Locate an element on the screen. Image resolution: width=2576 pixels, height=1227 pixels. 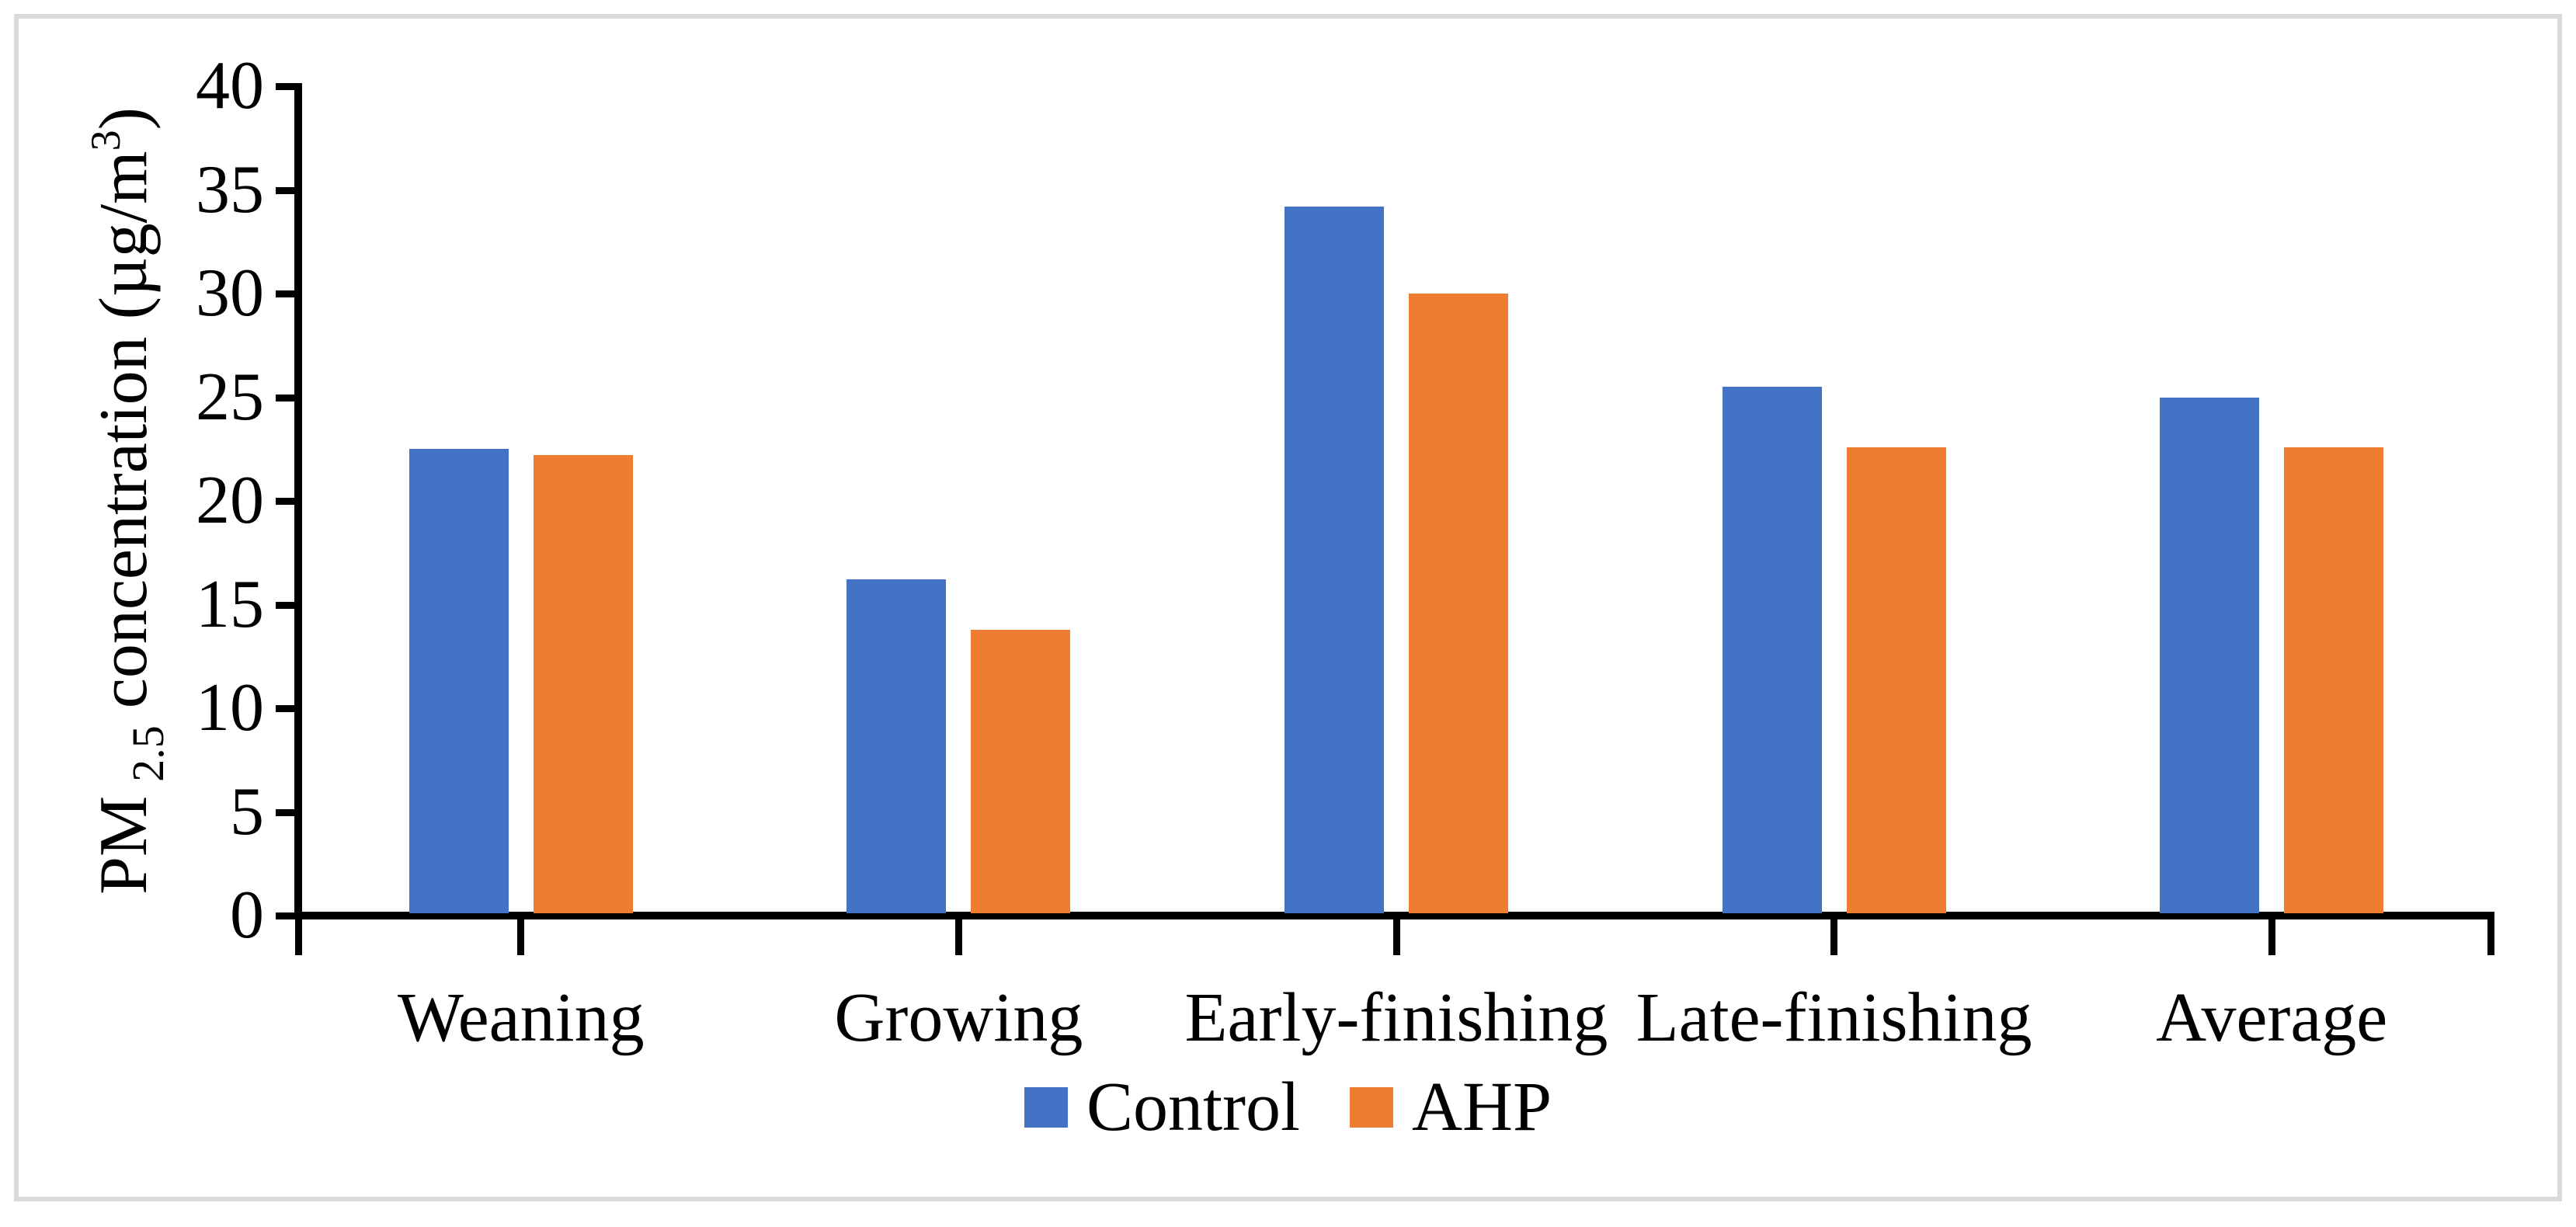
bar-ahp-weaning is located at coordinates (583, 684).